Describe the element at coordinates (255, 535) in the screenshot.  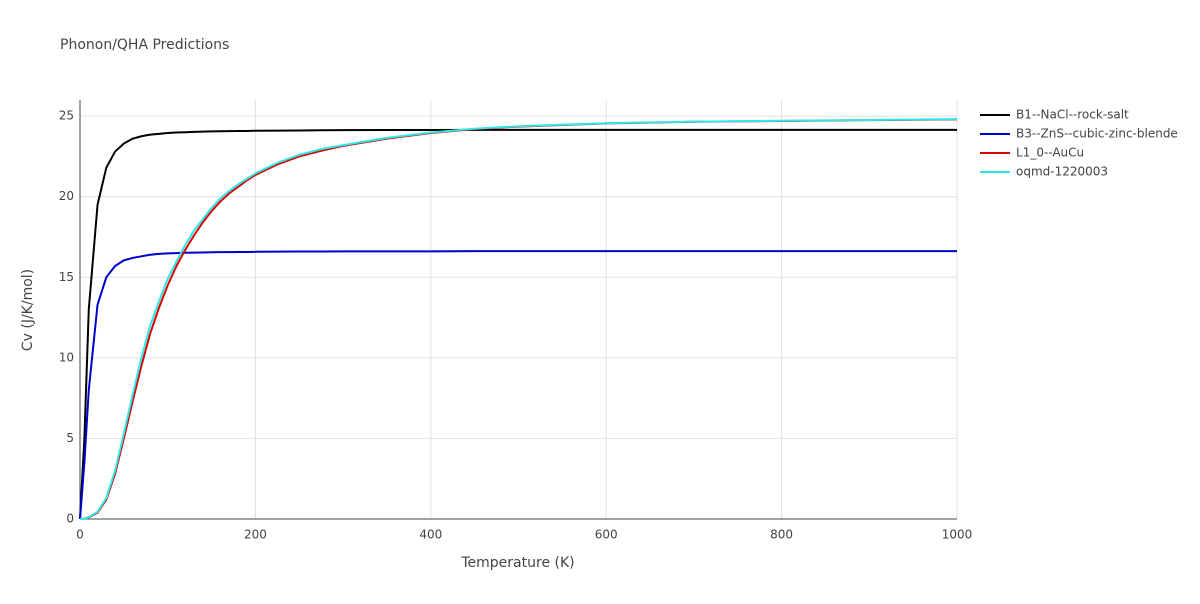
I see `x-tick-label: 200` at that location.